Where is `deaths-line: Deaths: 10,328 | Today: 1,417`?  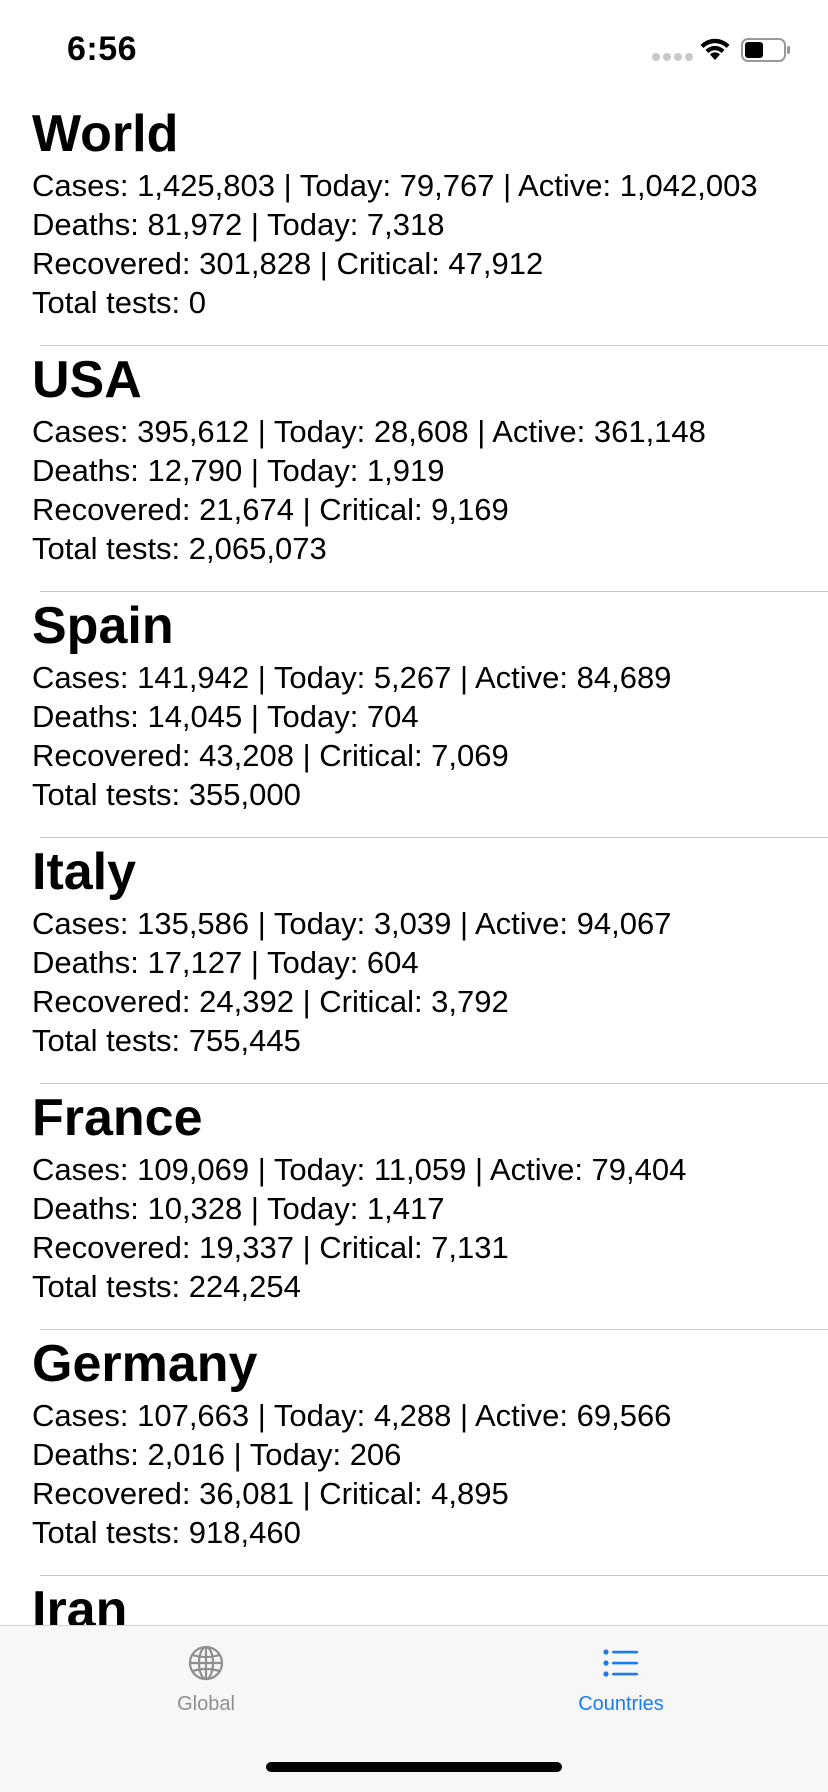
deaths-line: Deaths: 10,328 | Today: 1,417 is located at coordinates (238, 1208).